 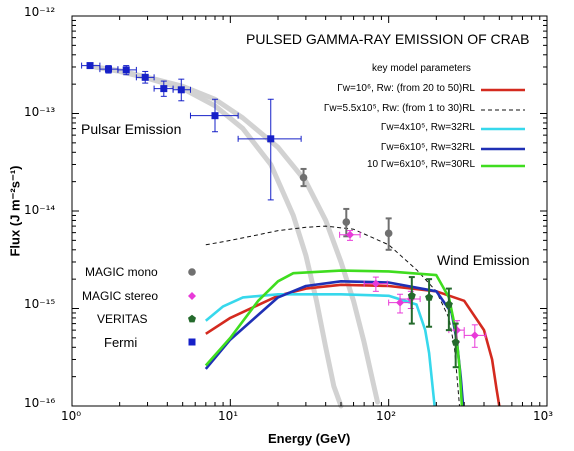 I want to click on annotation-wind: Wind Emission, so click(x=483, y=260).